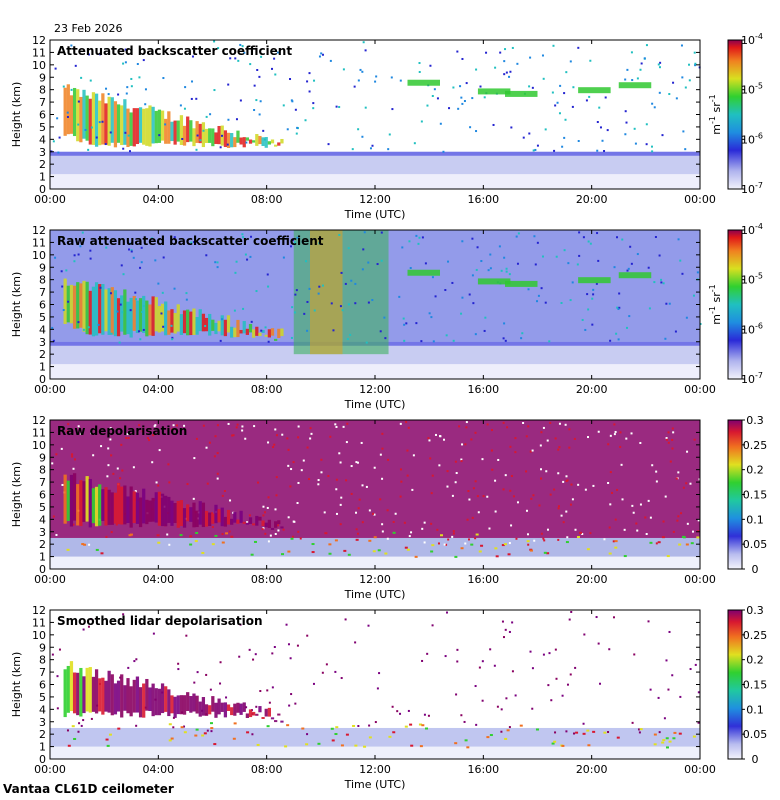  What do you see at coordinates (42, 127) in the screenshot?
I see `y-tick-label: 5` at bounding box center [42, 127].